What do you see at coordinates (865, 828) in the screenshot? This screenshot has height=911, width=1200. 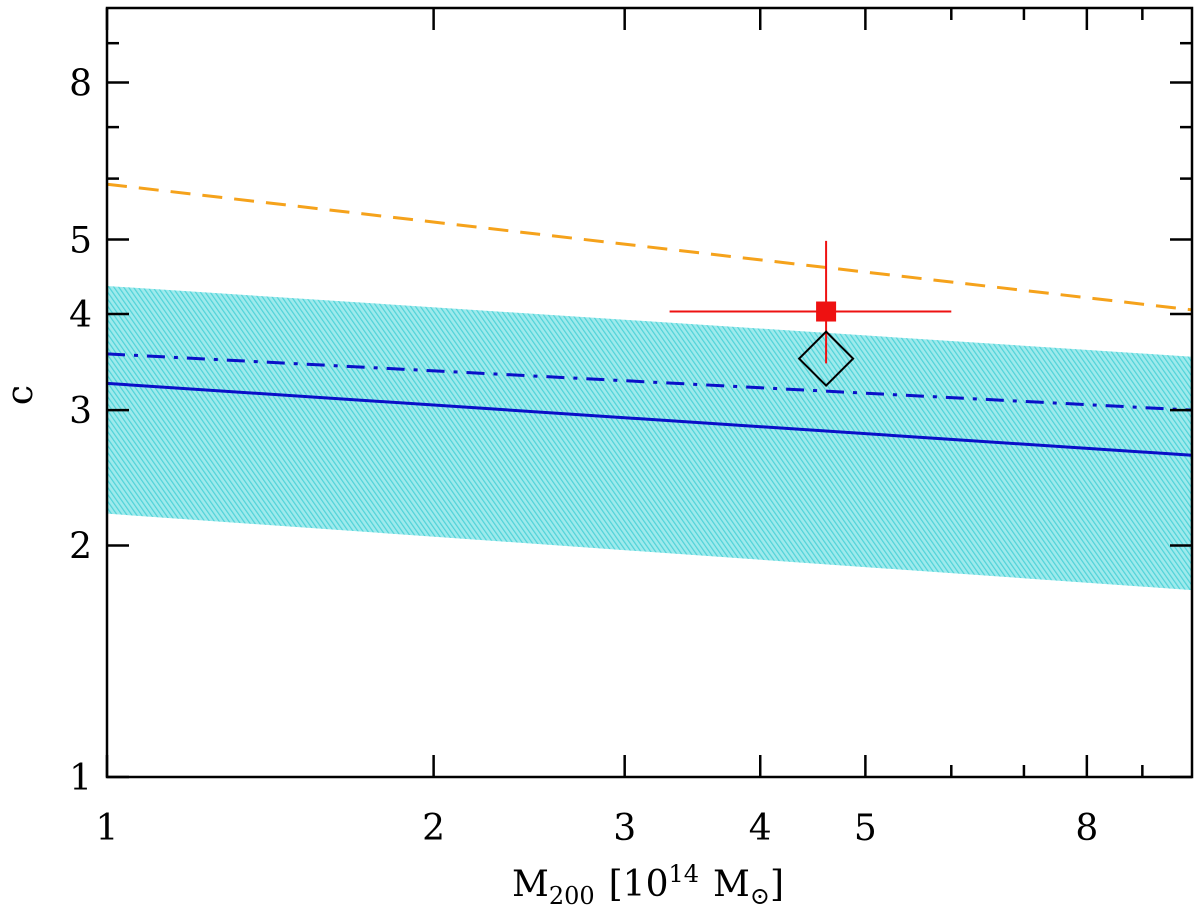 I see `x-tick-label: 5` at bounding box center [865, 828].